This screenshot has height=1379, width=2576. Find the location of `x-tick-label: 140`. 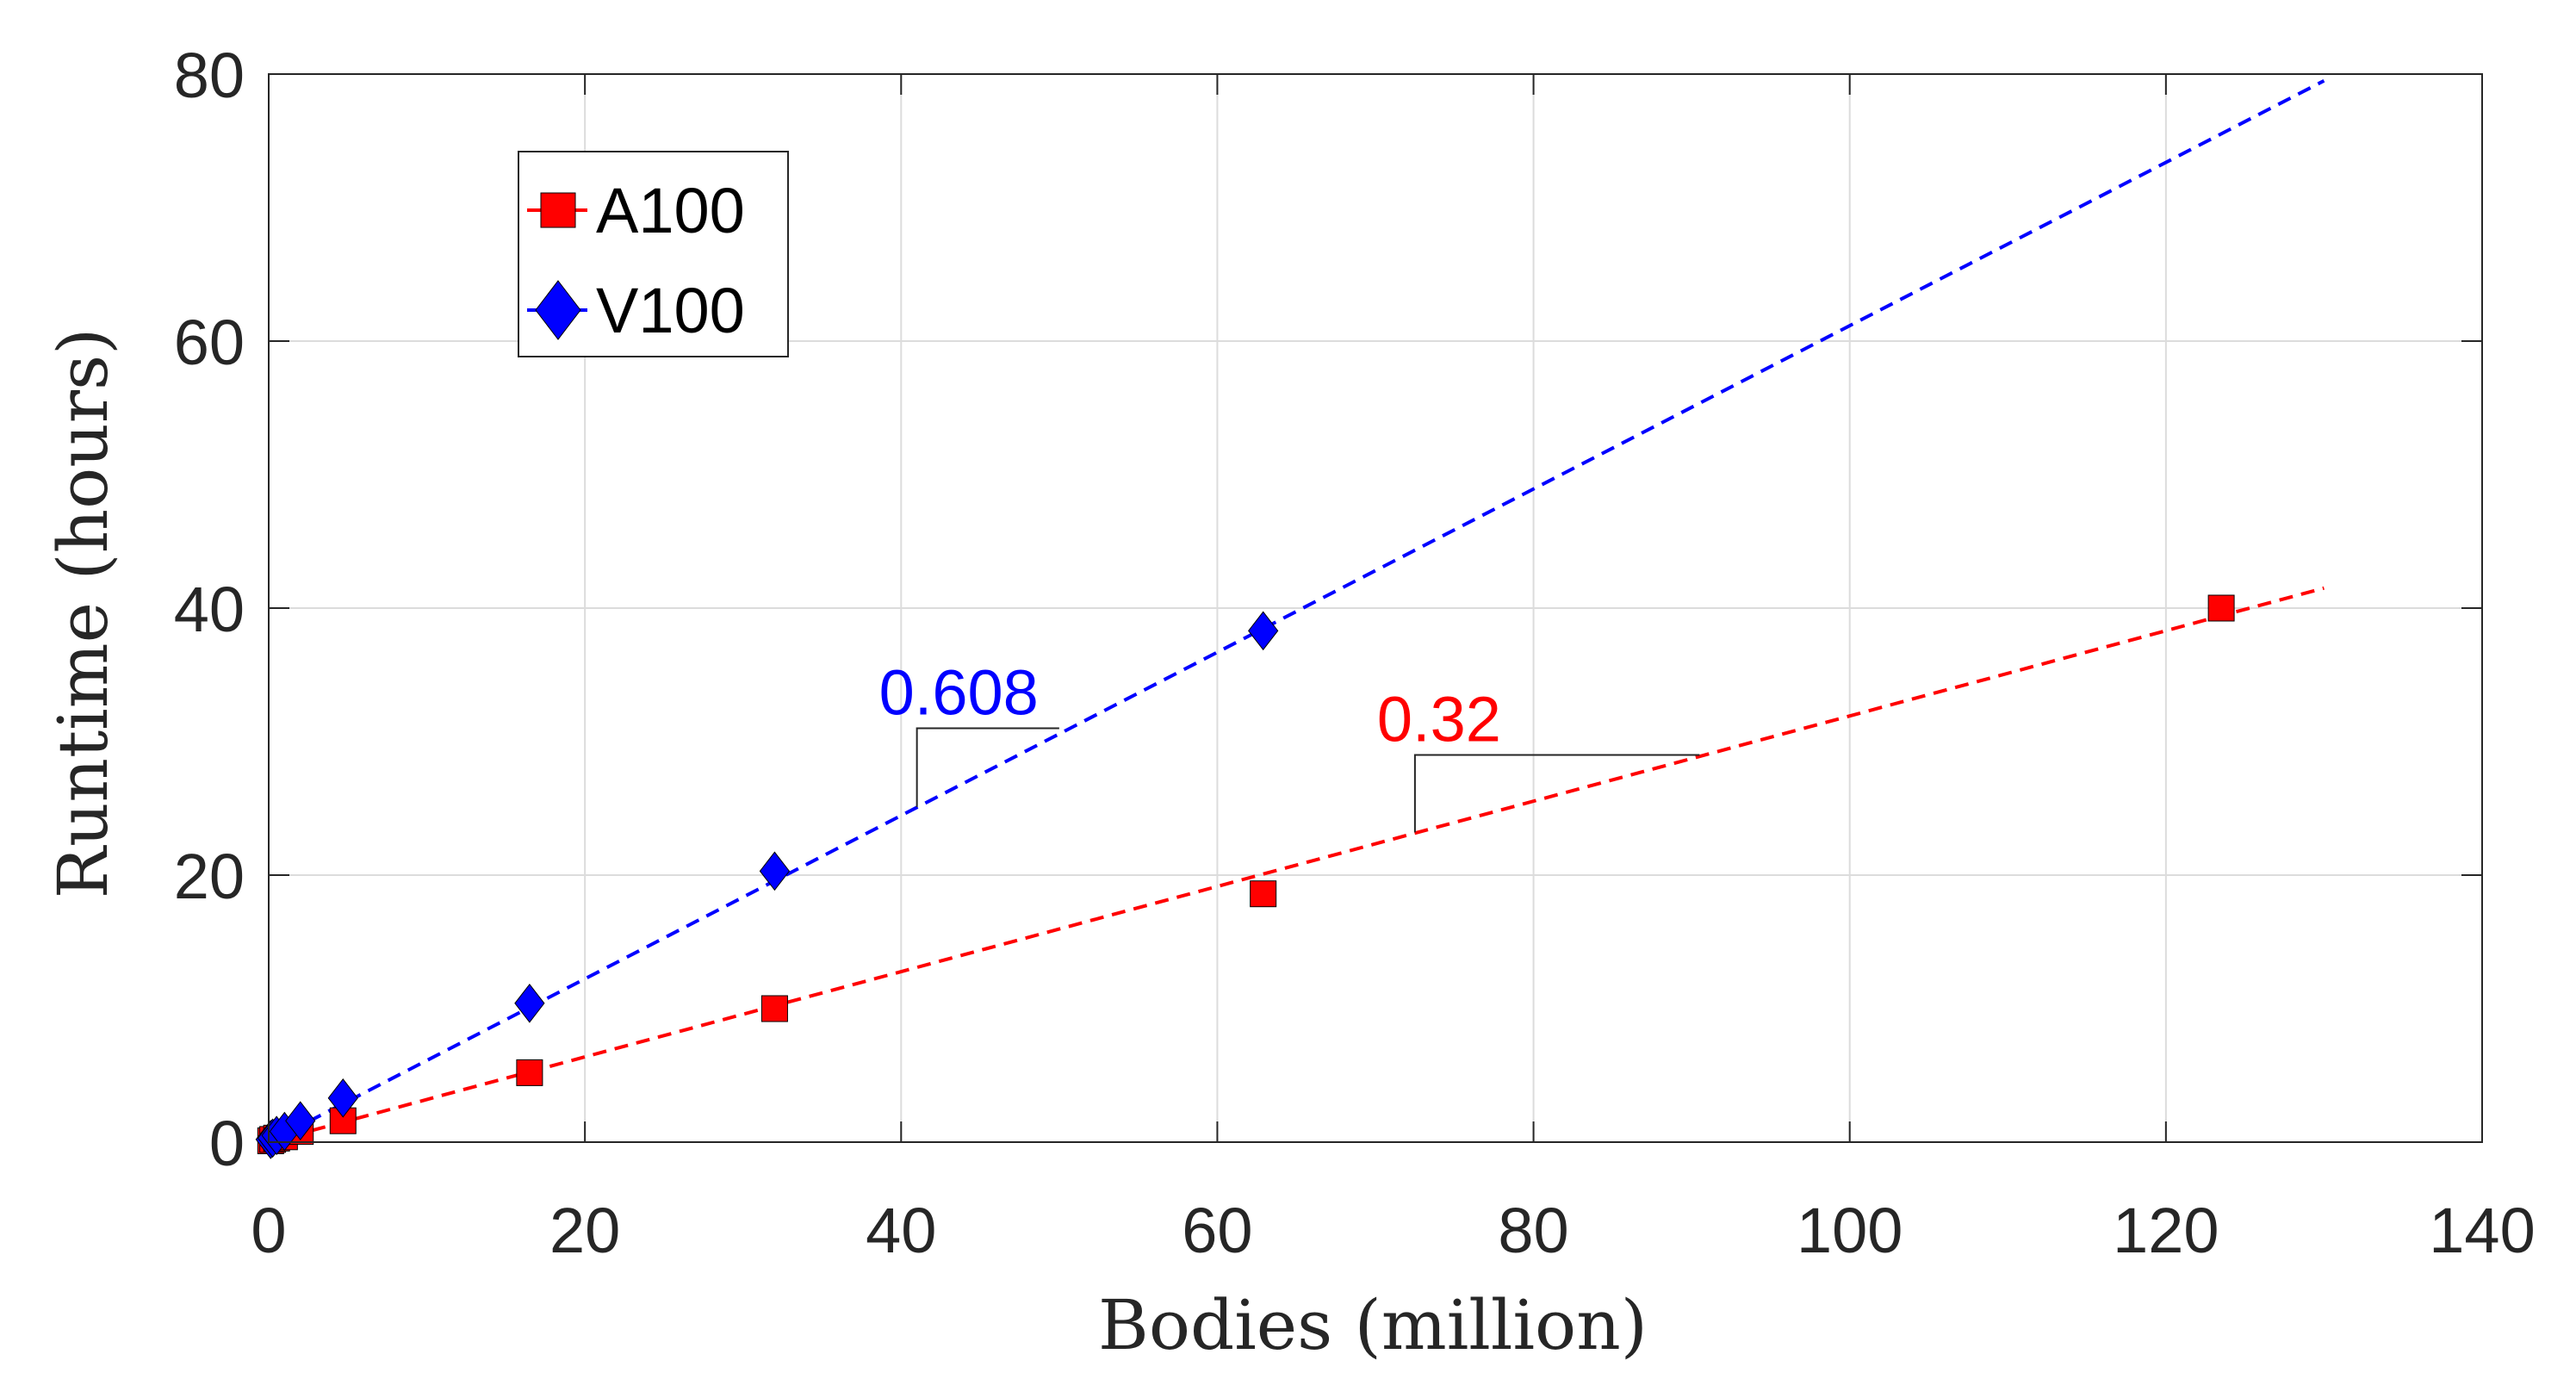

x-tick-label: 140 is located at coordinates (2482, 1230).